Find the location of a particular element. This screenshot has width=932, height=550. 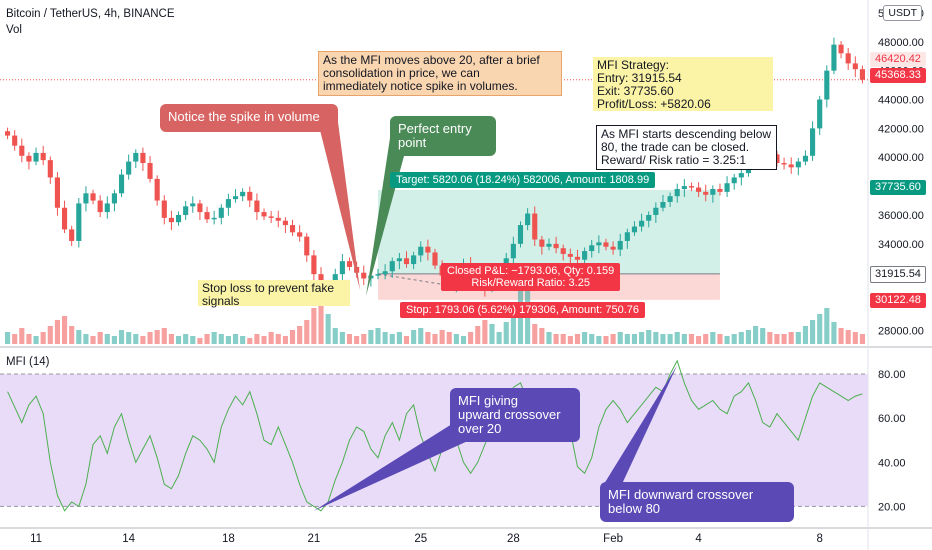

mfi-tick-label: 60.00 is located at coordinates (892, 419).